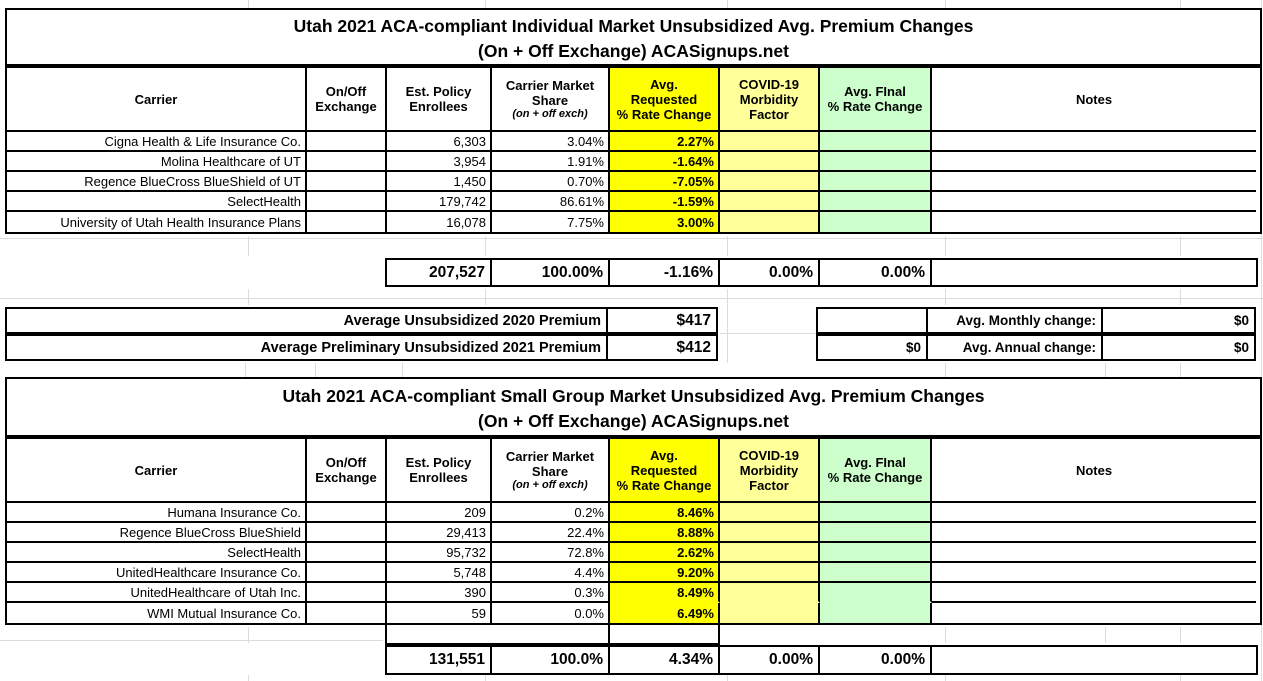 The height and width of the screenshot is (681, 1263). I want to click on cell-carrier: UnitedHealthcare of Utah Inc., so click(157, 593).